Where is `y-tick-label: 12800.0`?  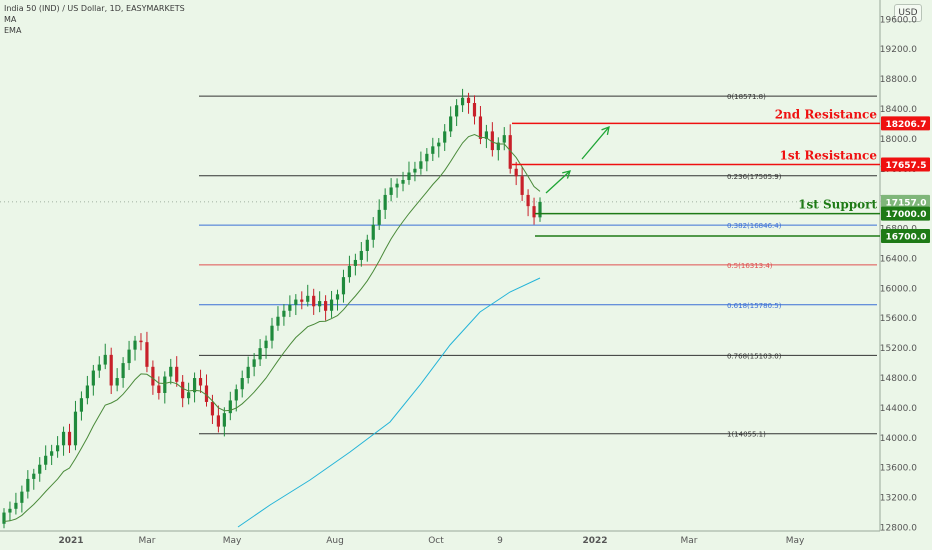
y-tick-label: 12800.0 is located at coordinates (898, 529).